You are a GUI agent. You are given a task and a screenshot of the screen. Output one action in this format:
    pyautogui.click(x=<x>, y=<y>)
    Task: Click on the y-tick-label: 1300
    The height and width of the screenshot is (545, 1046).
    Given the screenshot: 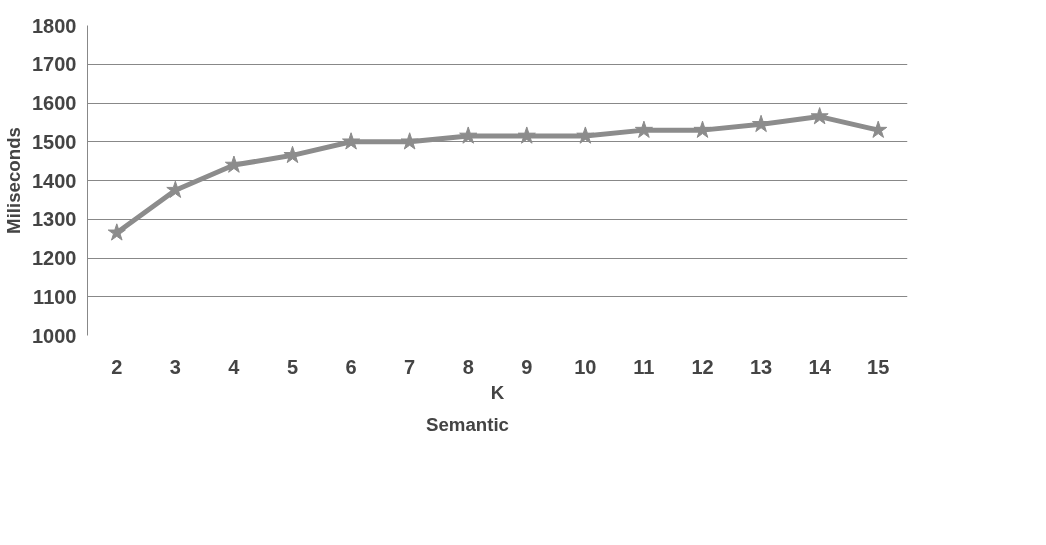 What is the action you would take?
    pyautogui.click(x=54, y=219)
    